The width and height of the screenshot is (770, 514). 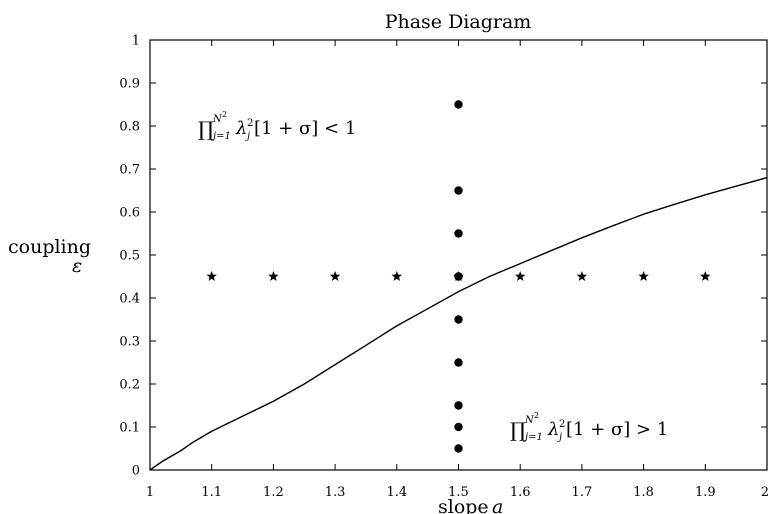 What do you see at coordinates (136, 471) in the screenshot?
I see `y-tick-label: 0` at bounding box center [136, 471].